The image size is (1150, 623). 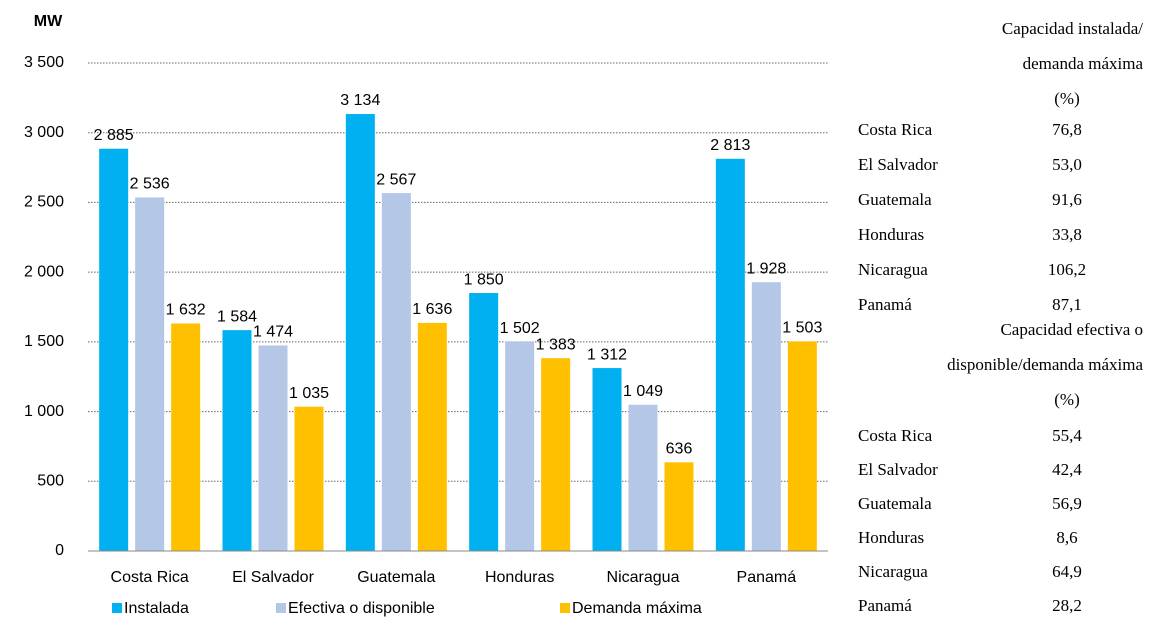 I want to click on row-value: 87,1, so click(x=1067, y=304).